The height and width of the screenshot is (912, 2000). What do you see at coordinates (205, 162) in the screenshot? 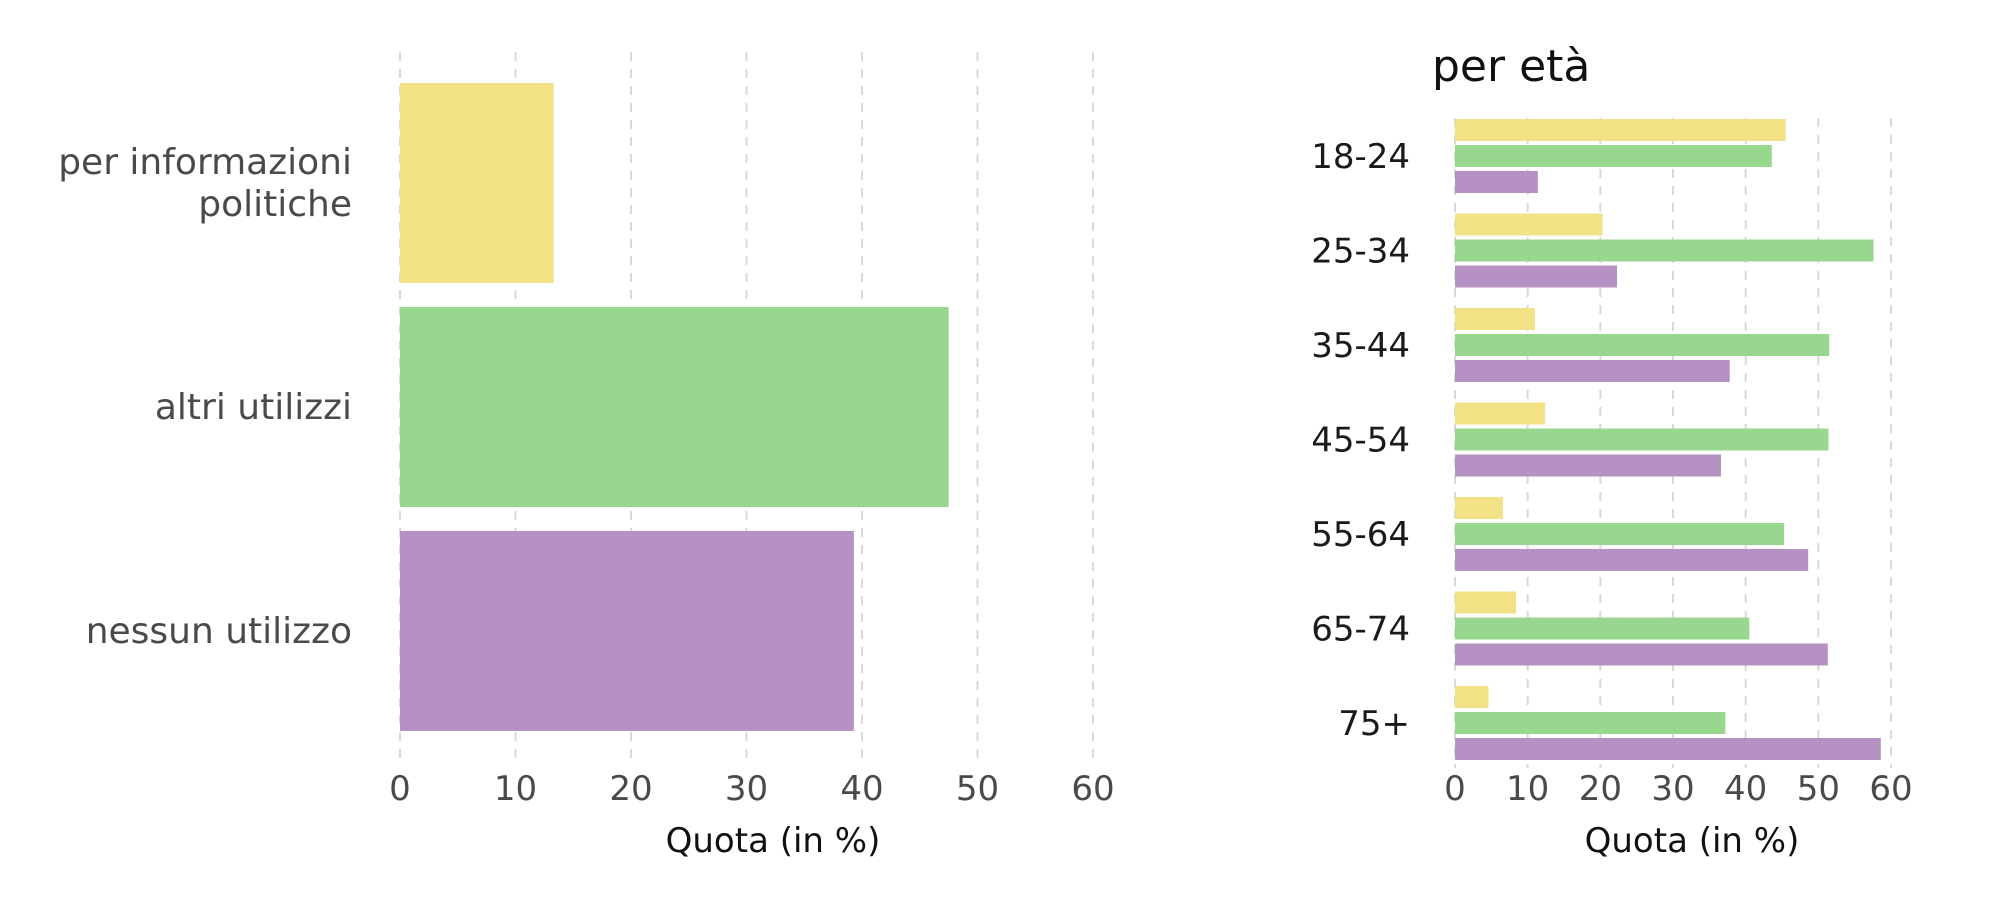
I see `left-category-label: per informazioni` at bounding box center [205, 162].